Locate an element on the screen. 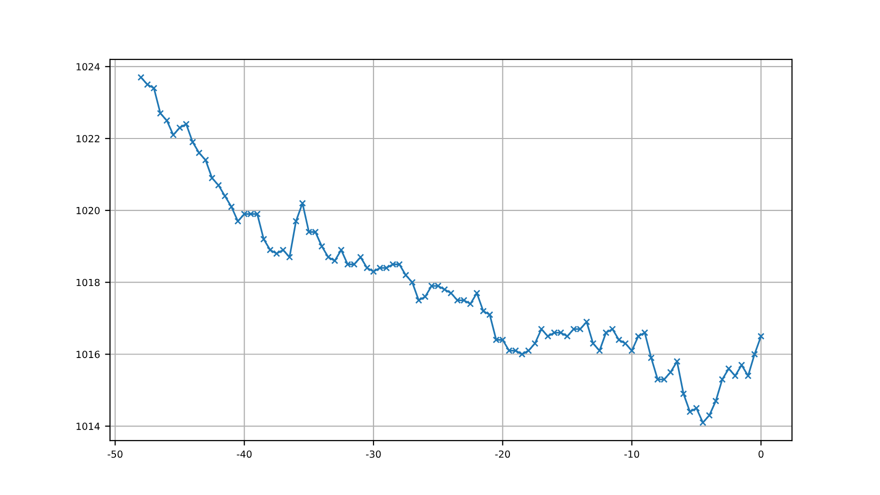 This screenshot has width=880, height=495. y-tick-label: 1018 is located at coordinates (88, 282).